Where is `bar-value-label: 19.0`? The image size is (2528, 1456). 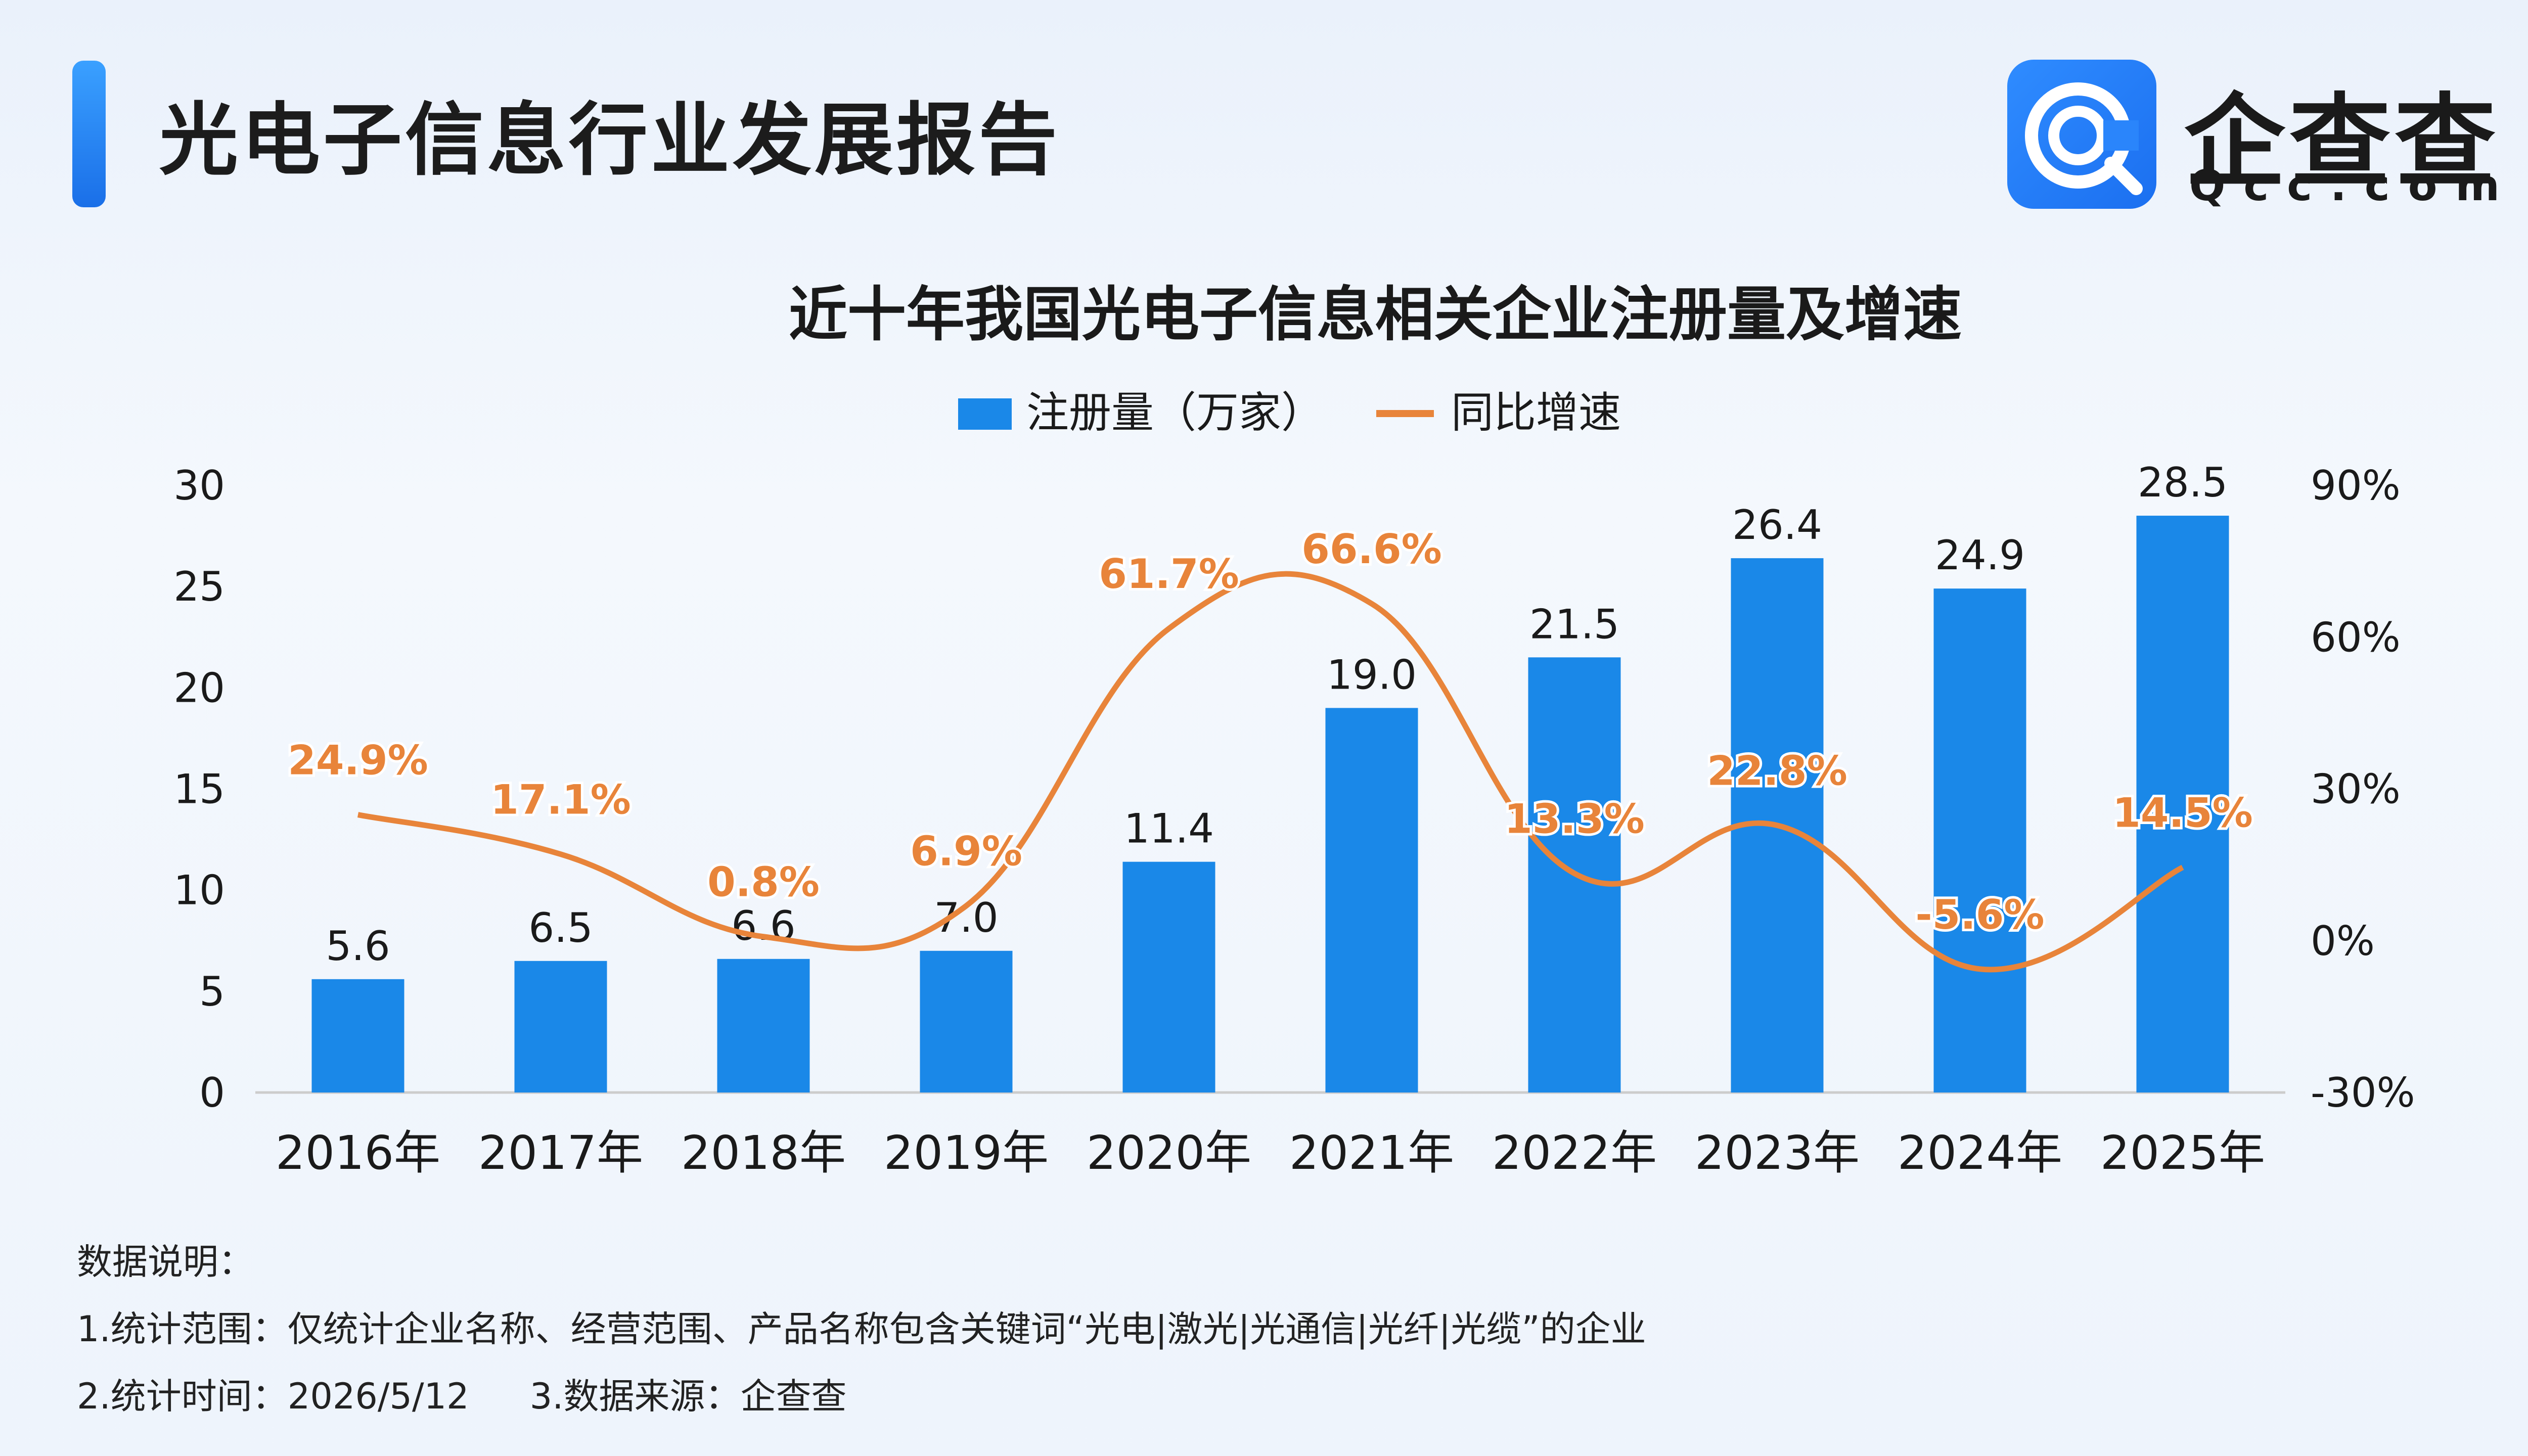
bar-value-label: 19.0 is located at coordinates (1372, 674).